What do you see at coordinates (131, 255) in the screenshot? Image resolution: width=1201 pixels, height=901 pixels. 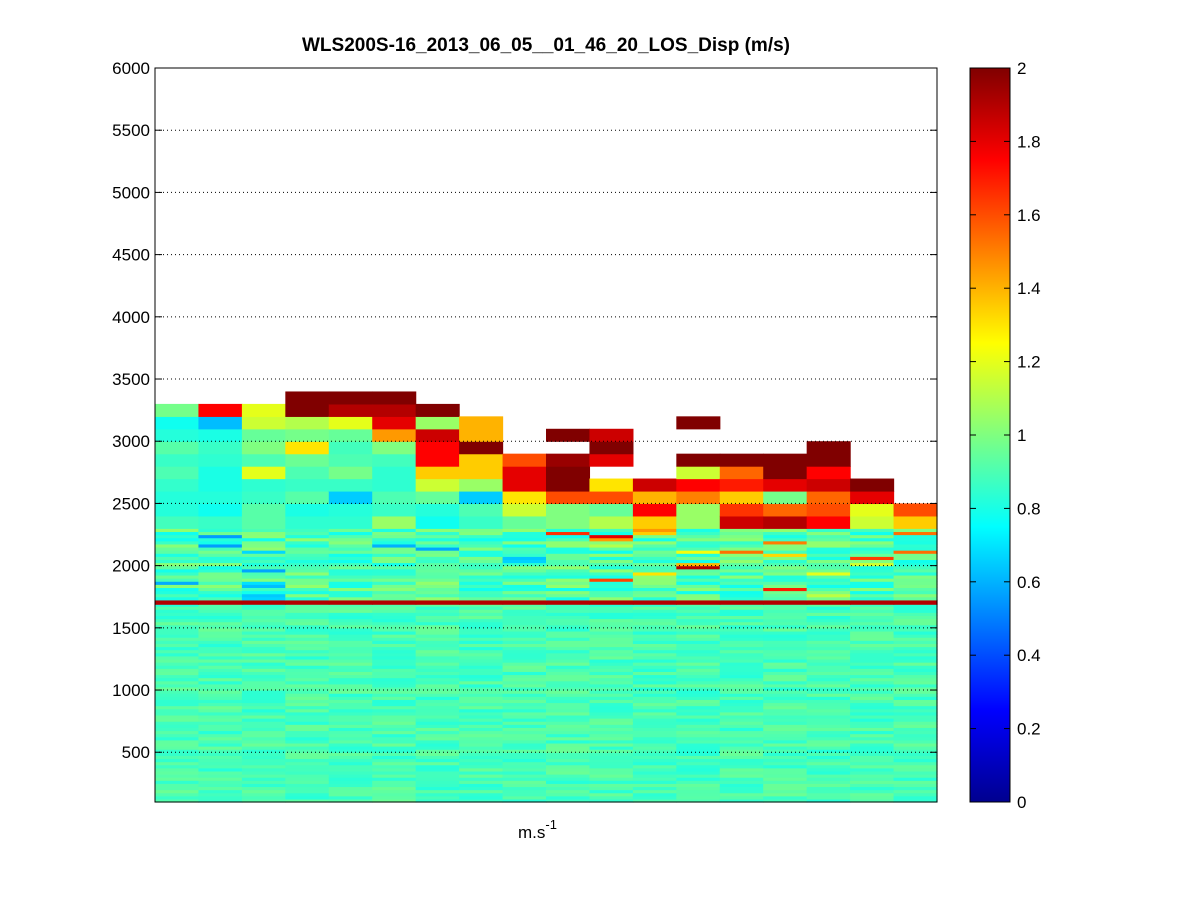 I see `y-tick-label: 4500` at bounding box center [131, 255].